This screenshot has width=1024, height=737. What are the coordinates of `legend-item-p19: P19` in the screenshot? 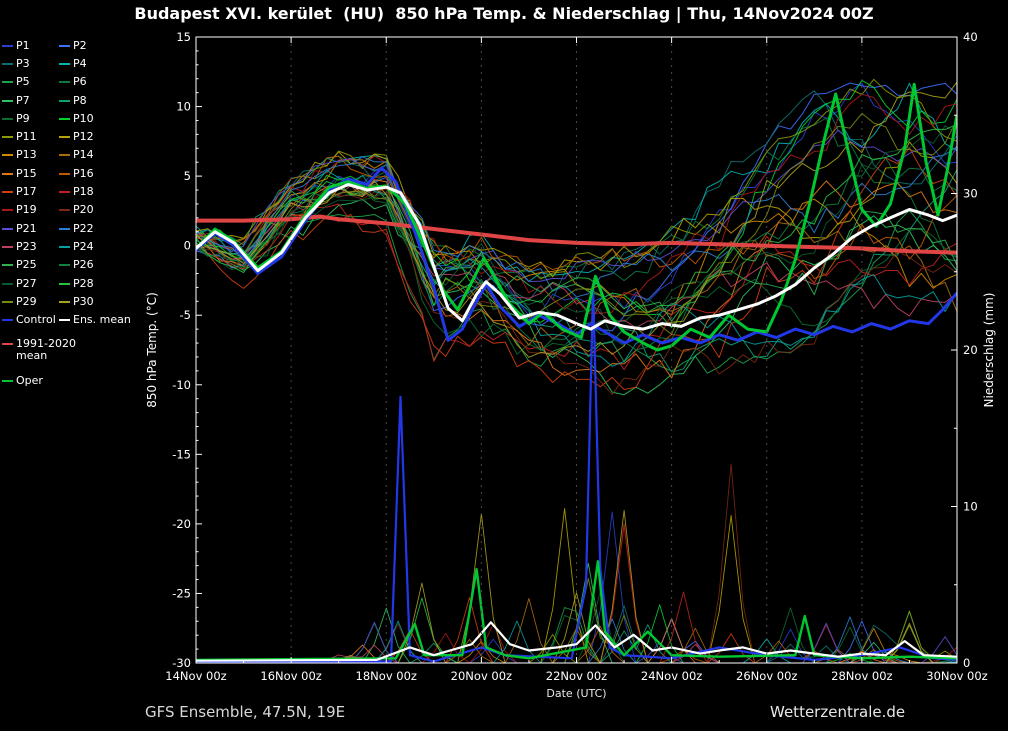 It's located at (30, 209).